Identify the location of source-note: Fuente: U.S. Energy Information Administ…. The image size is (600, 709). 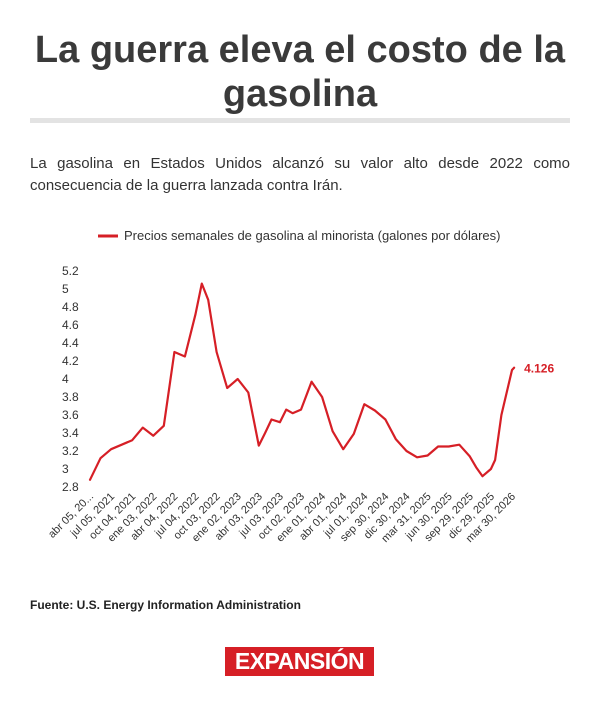
(165, 605).